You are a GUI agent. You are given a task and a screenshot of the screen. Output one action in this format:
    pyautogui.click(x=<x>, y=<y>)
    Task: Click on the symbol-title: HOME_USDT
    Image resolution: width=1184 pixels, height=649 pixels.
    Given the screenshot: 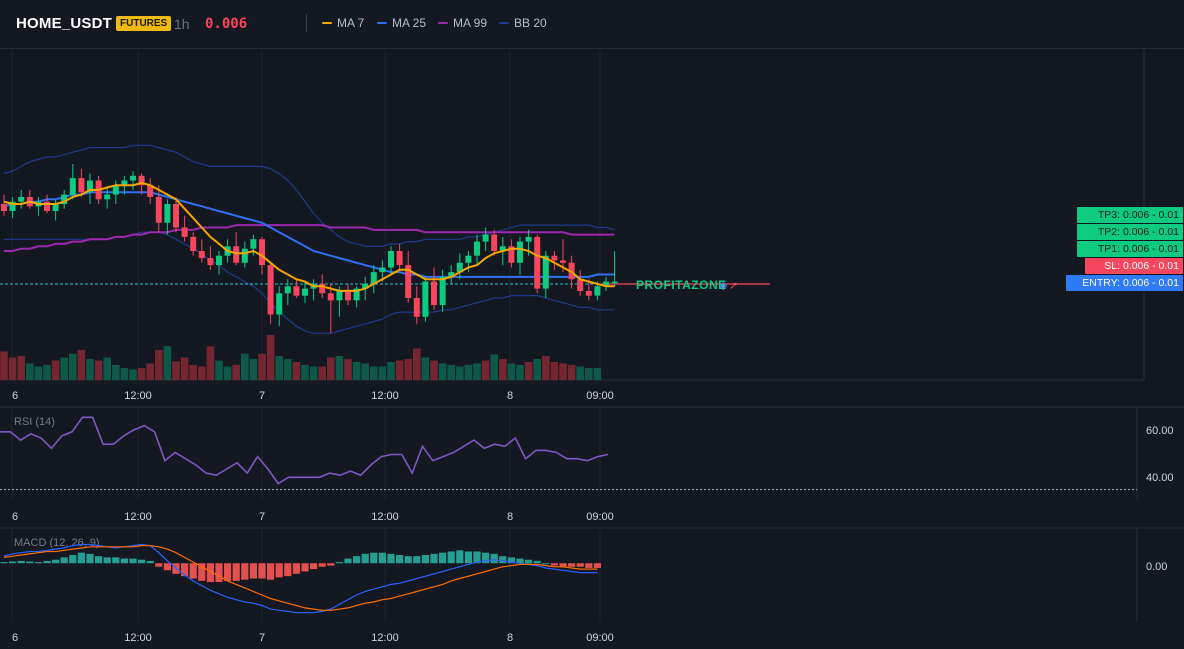 What is the action you would take?
    pyautogui.click(x=64, y=23)
    